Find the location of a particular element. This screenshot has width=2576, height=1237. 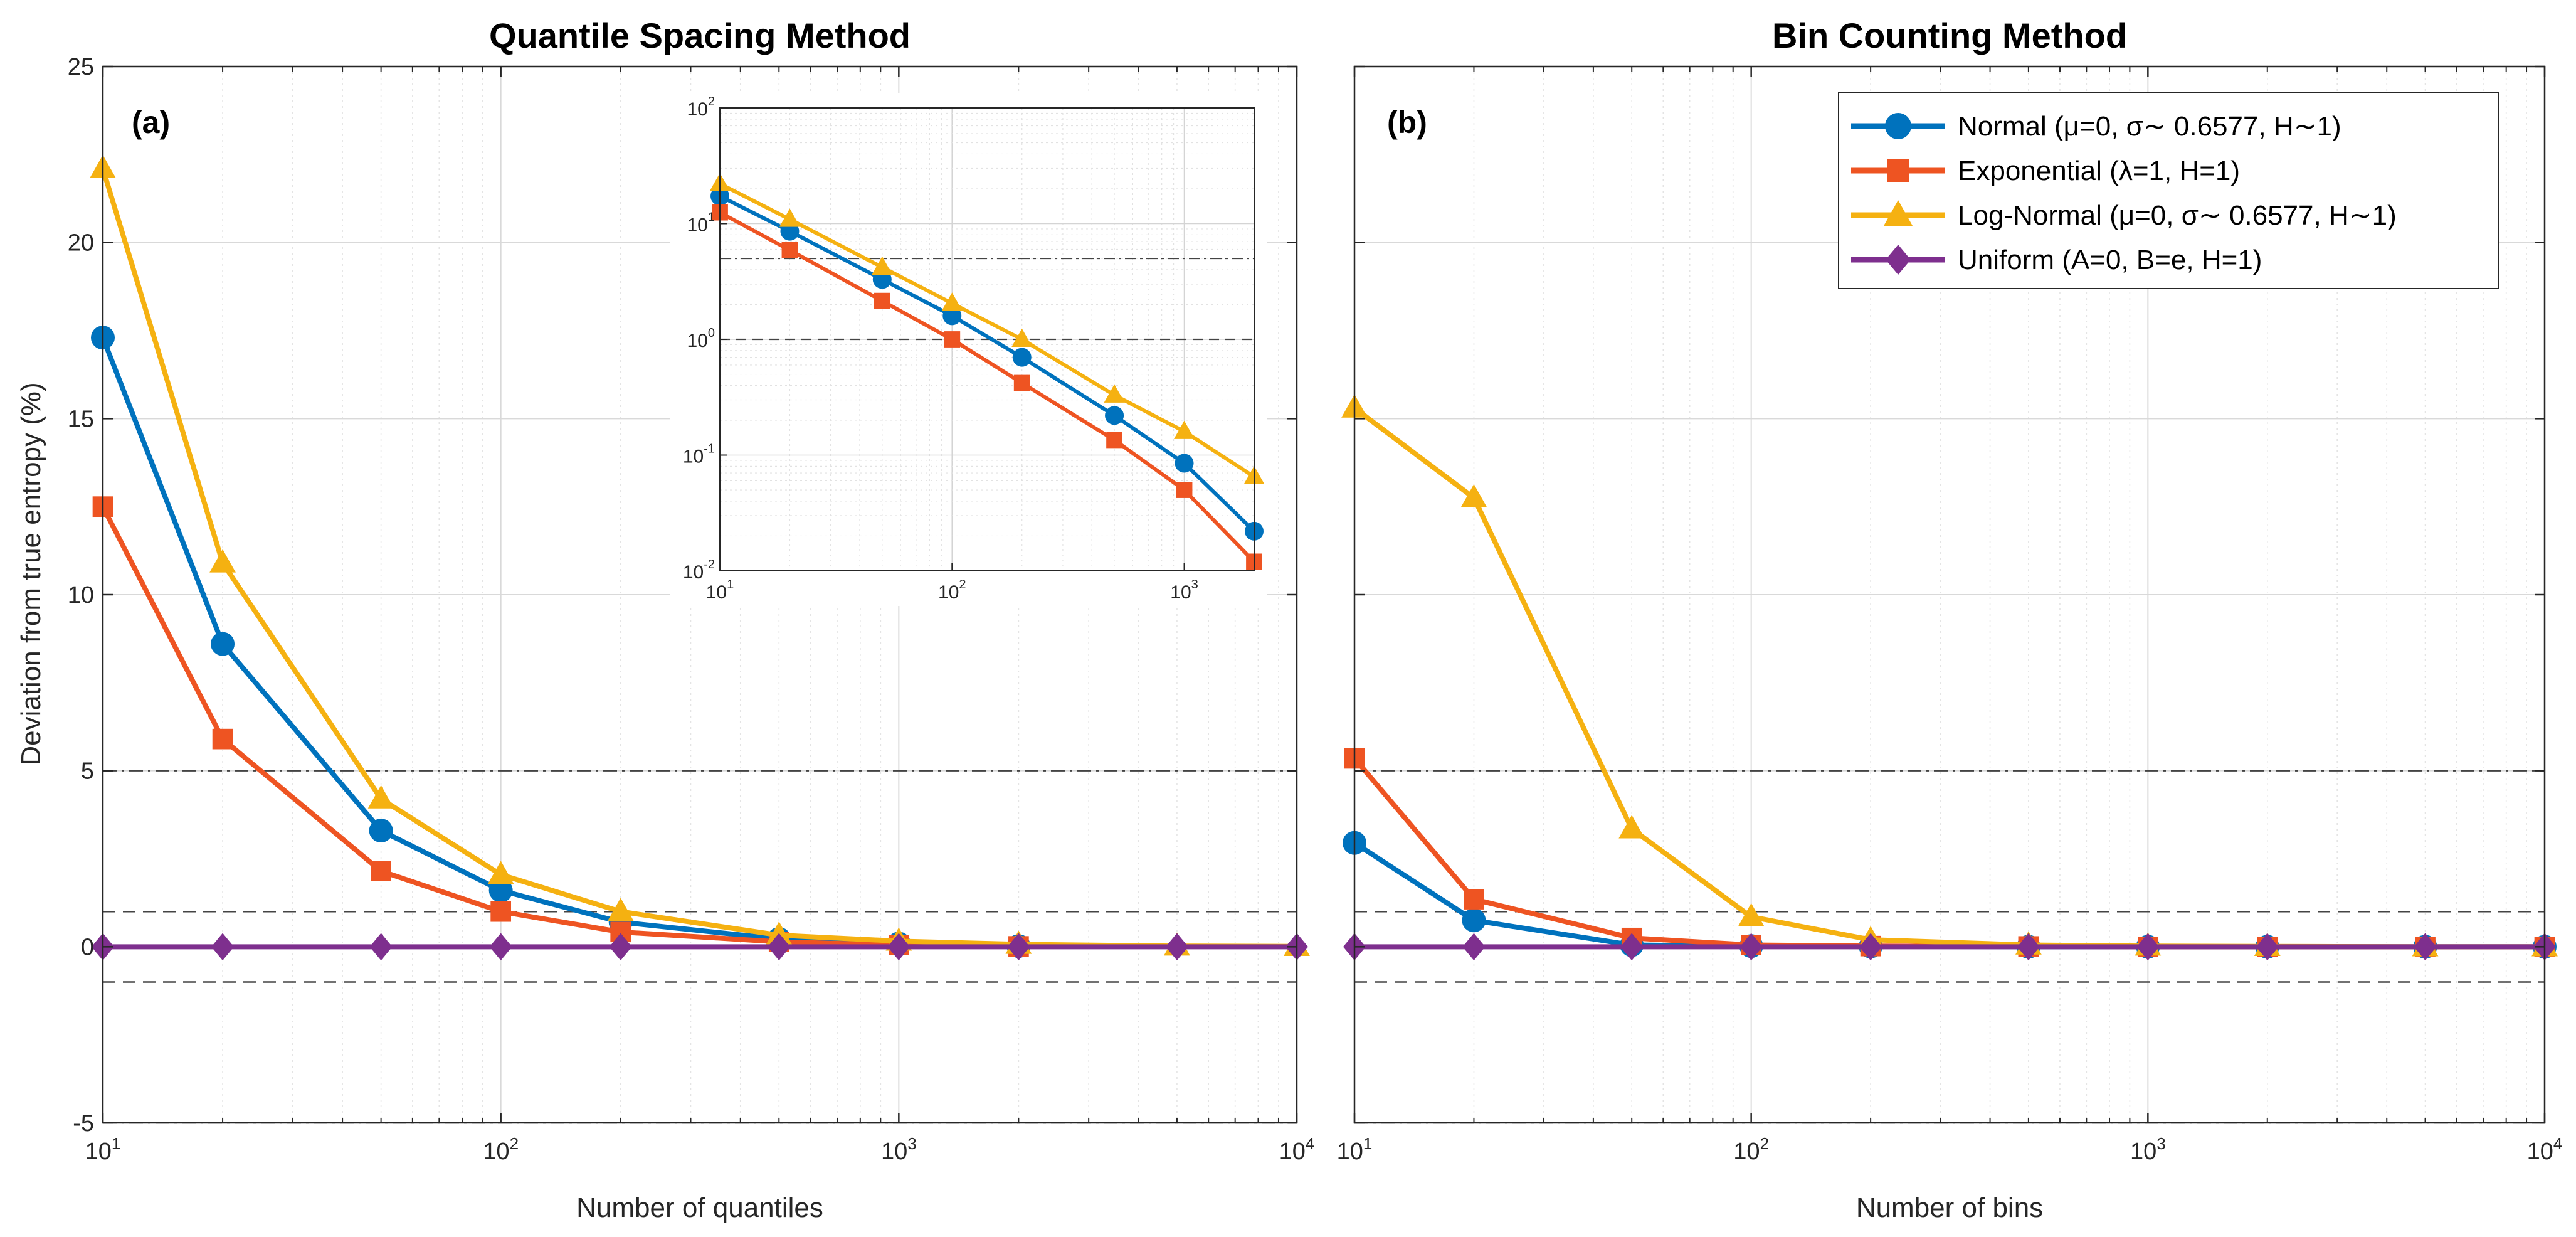

series-line-normal is located at coordinates (1949, 896).